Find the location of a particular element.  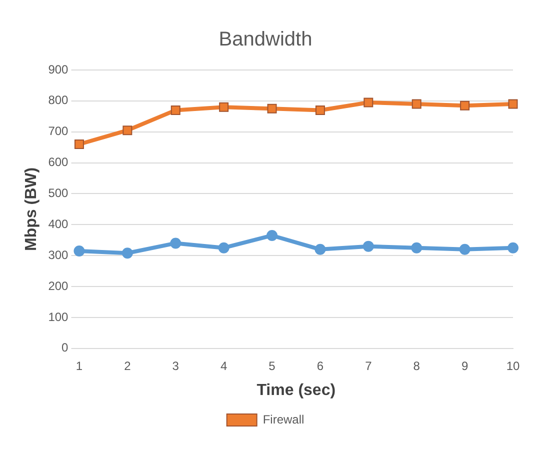

y-tick-label: 900 is located at coordinates (58, 69).